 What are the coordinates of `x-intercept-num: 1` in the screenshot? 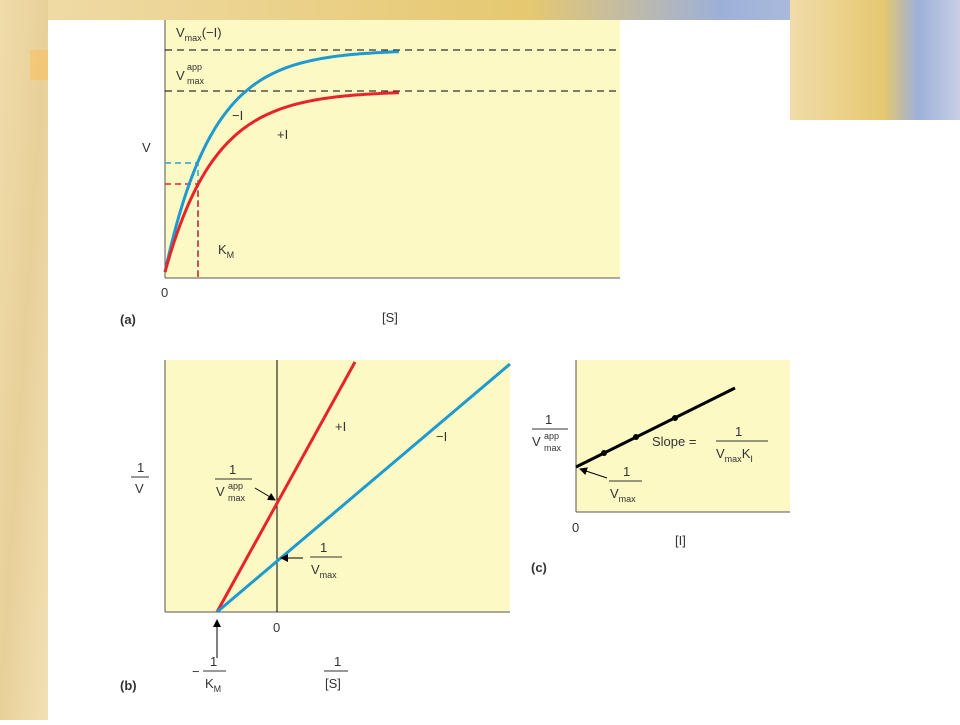 It's located at (213, 661).